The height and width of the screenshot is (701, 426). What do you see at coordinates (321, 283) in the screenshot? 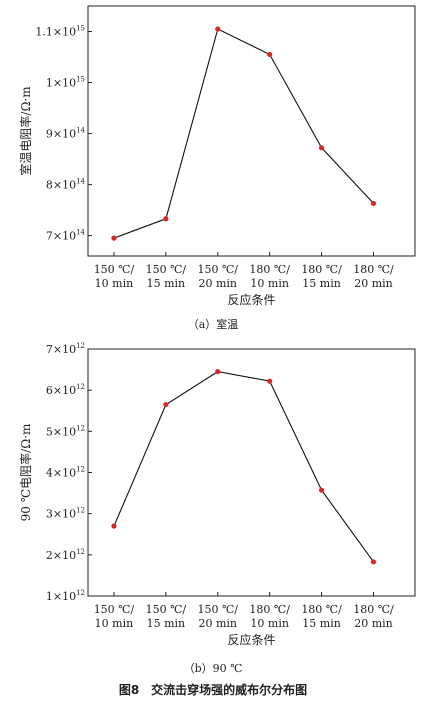
I see `x-tick-label-a-4-line2: 15 min` at bounding box center [321, 283].